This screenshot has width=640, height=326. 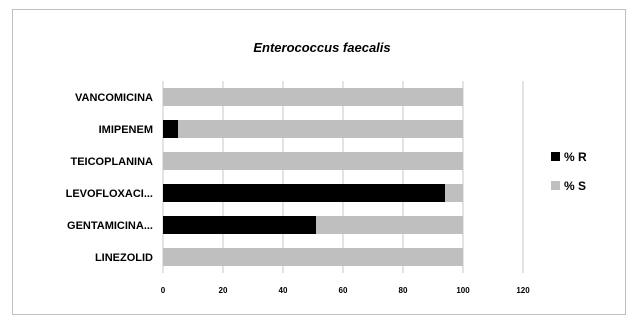 What do you see at coordinates (124, 258) in the screenshot?
I see `category-label-5: LINEZOLID` at bounding box center [124, 258].